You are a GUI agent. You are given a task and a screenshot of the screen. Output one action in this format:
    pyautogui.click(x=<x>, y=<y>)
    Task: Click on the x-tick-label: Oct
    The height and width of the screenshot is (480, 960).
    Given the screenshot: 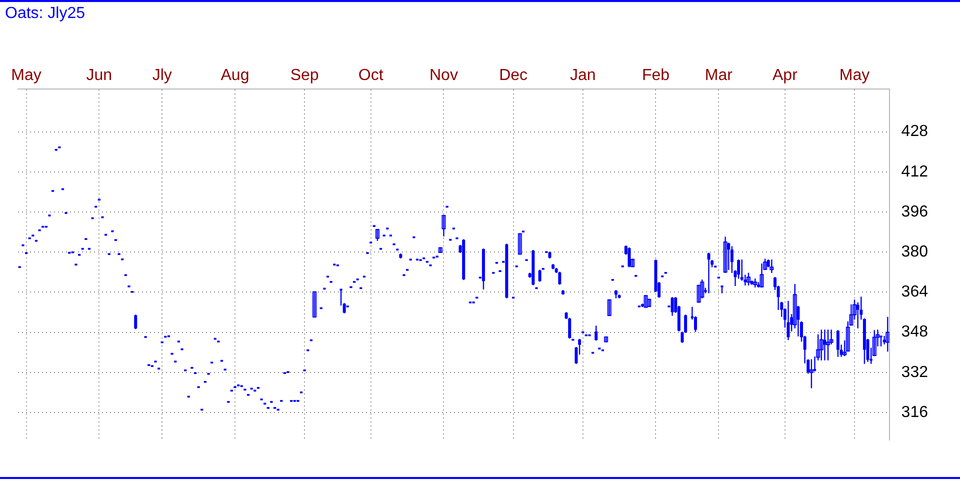 What is the action you would take?
    pyautogui.click(x=371, y=75)
    